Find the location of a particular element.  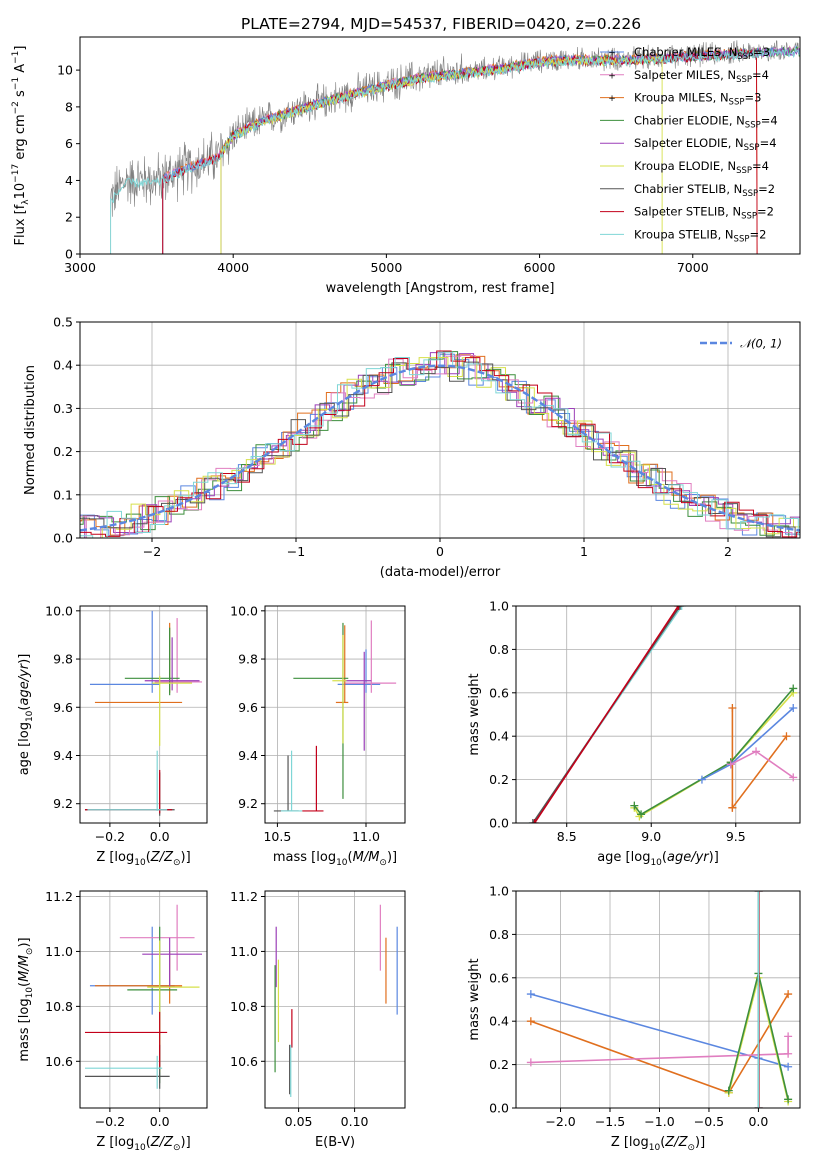

mass_vs_Z-xlabel-part: Z [log is located at coordinates (115, 1142).